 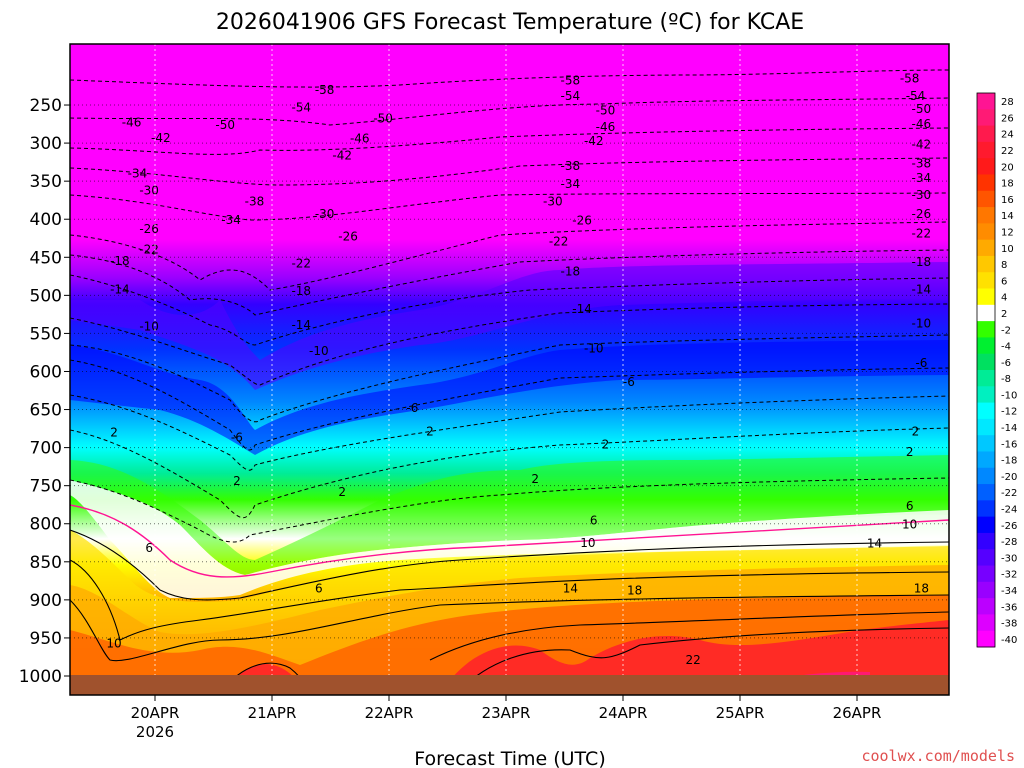 What do you see at coordinates (1009, 510) in the screenshot?
I see `colorbar-label: -24` at bounding box center [1009, 510].